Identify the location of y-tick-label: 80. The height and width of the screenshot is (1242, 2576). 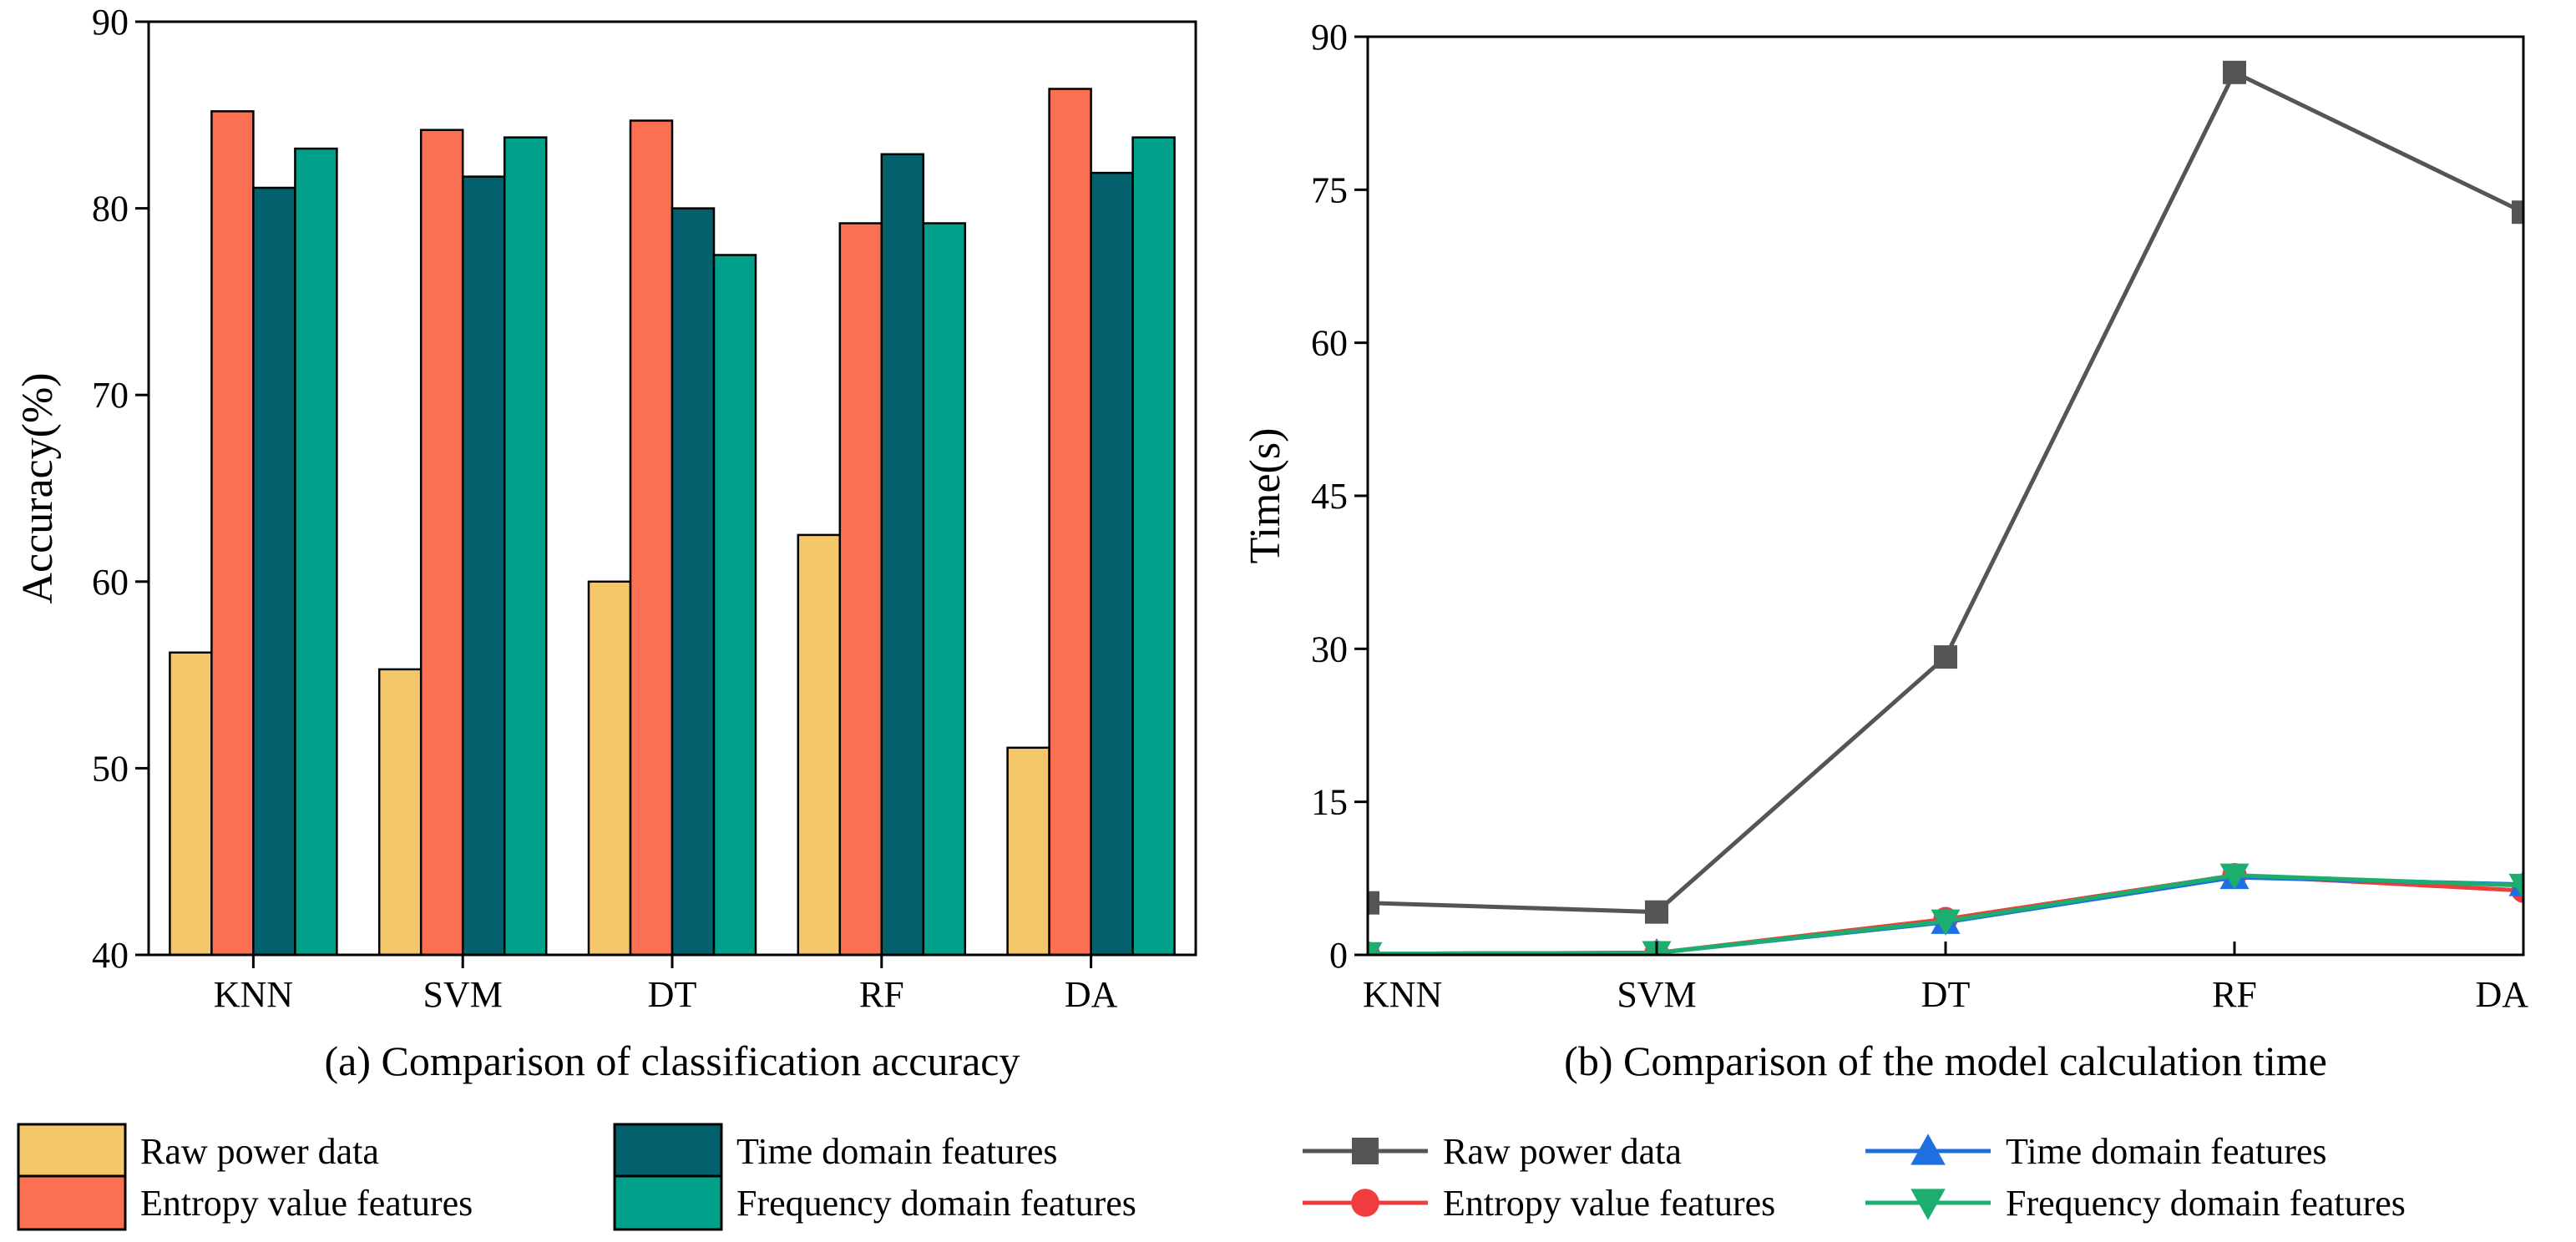
(110, 210).